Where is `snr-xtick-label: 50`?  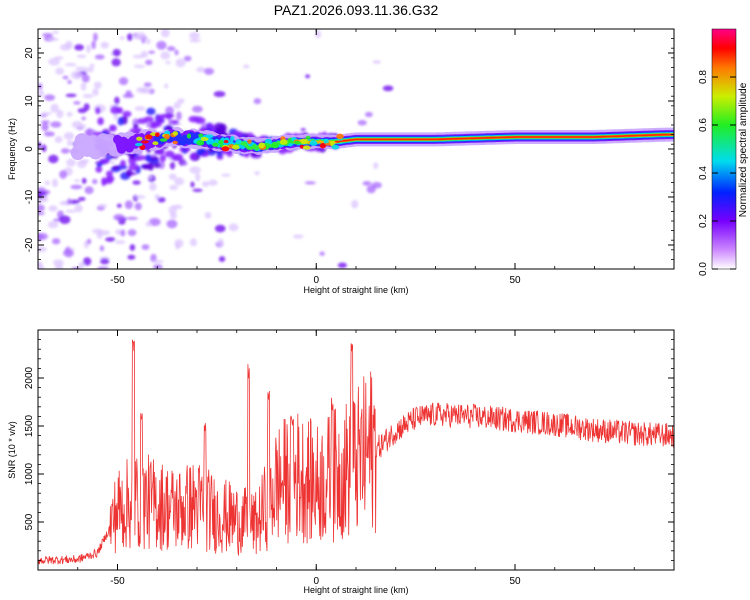 snr-xtick-label: 50 is located at coordinates (515, 581).